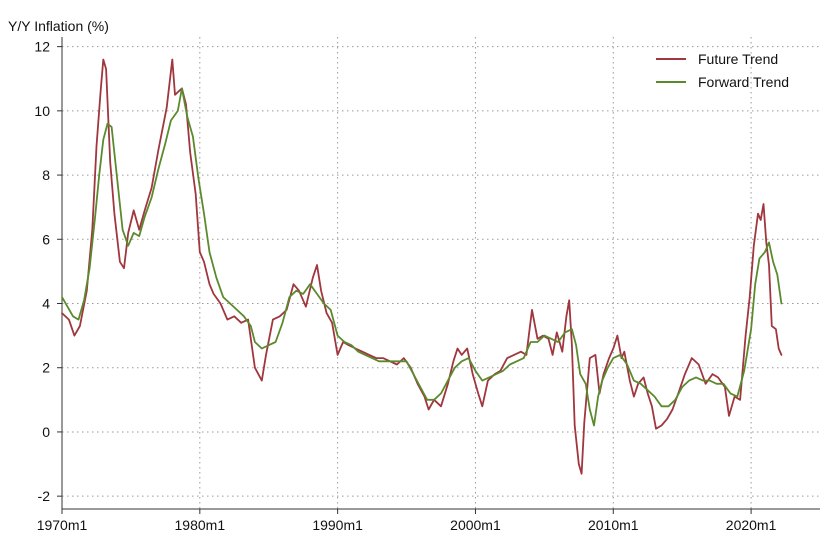 This screenshot has width=840, height=560. I want to click on legend-label: Future Trend, so click(738, 59).